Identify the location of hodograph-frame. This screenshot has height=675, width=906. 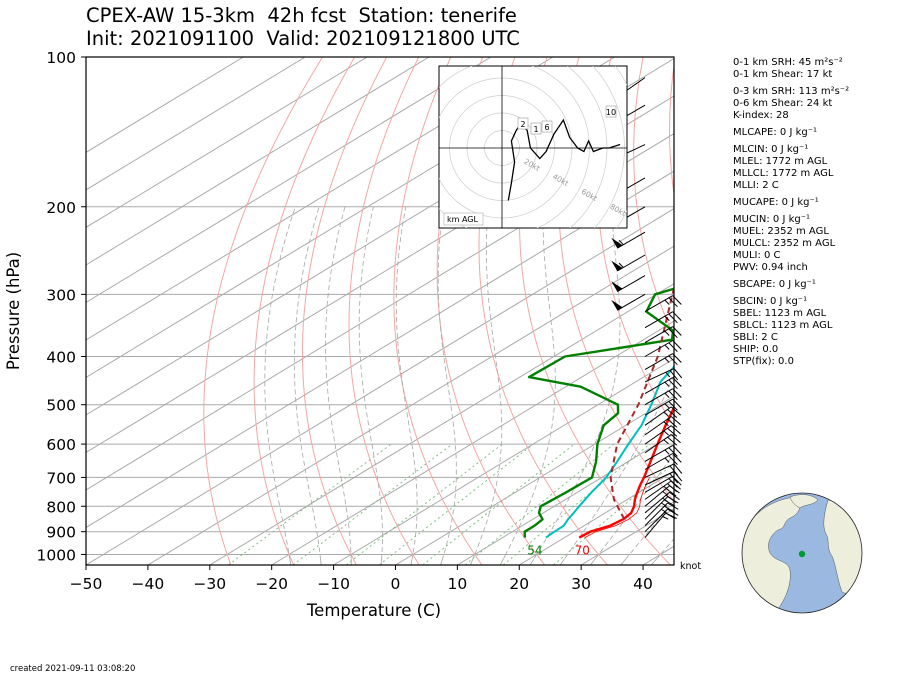
(533, 147).